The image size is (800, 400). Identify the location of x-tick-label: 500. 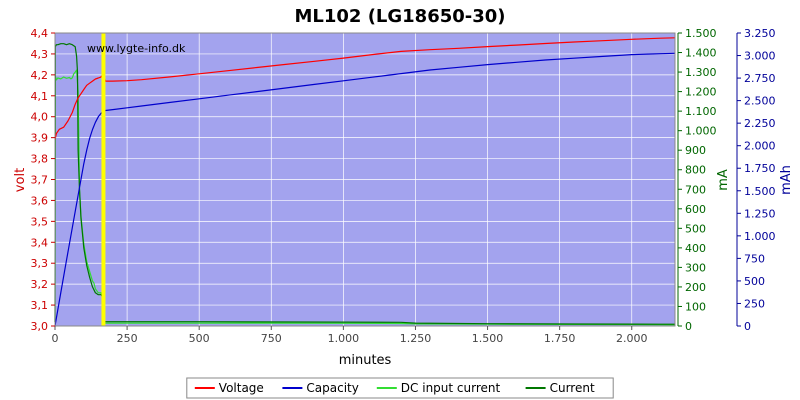
(199, 338).